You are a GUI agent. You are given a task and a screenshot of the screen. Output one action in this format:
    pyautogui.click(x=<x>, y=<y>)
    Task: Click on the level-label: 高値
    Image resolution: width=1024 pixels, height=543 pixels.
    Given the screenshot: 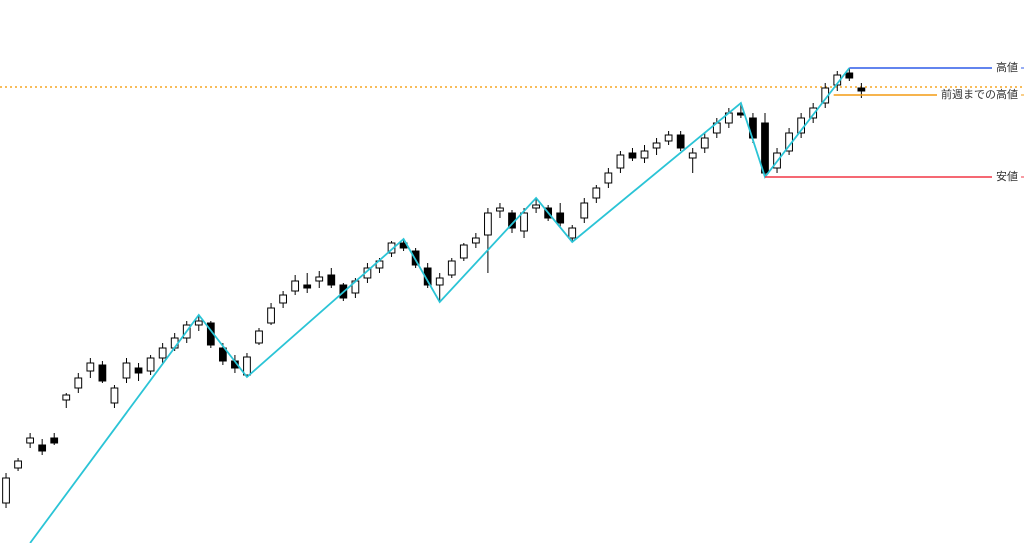 What is the action you would take?
    pyautogui.click(x=1007, y=67)
    